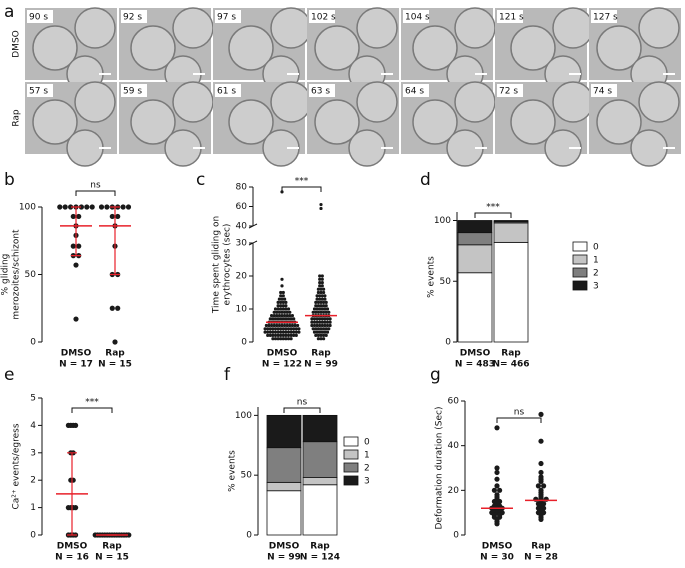 This screenshot has width=685, height=568. What do you see at coordinates (227, 375) in the screenshot?
I see `panel-label: f` at bounding box center [227, 375].